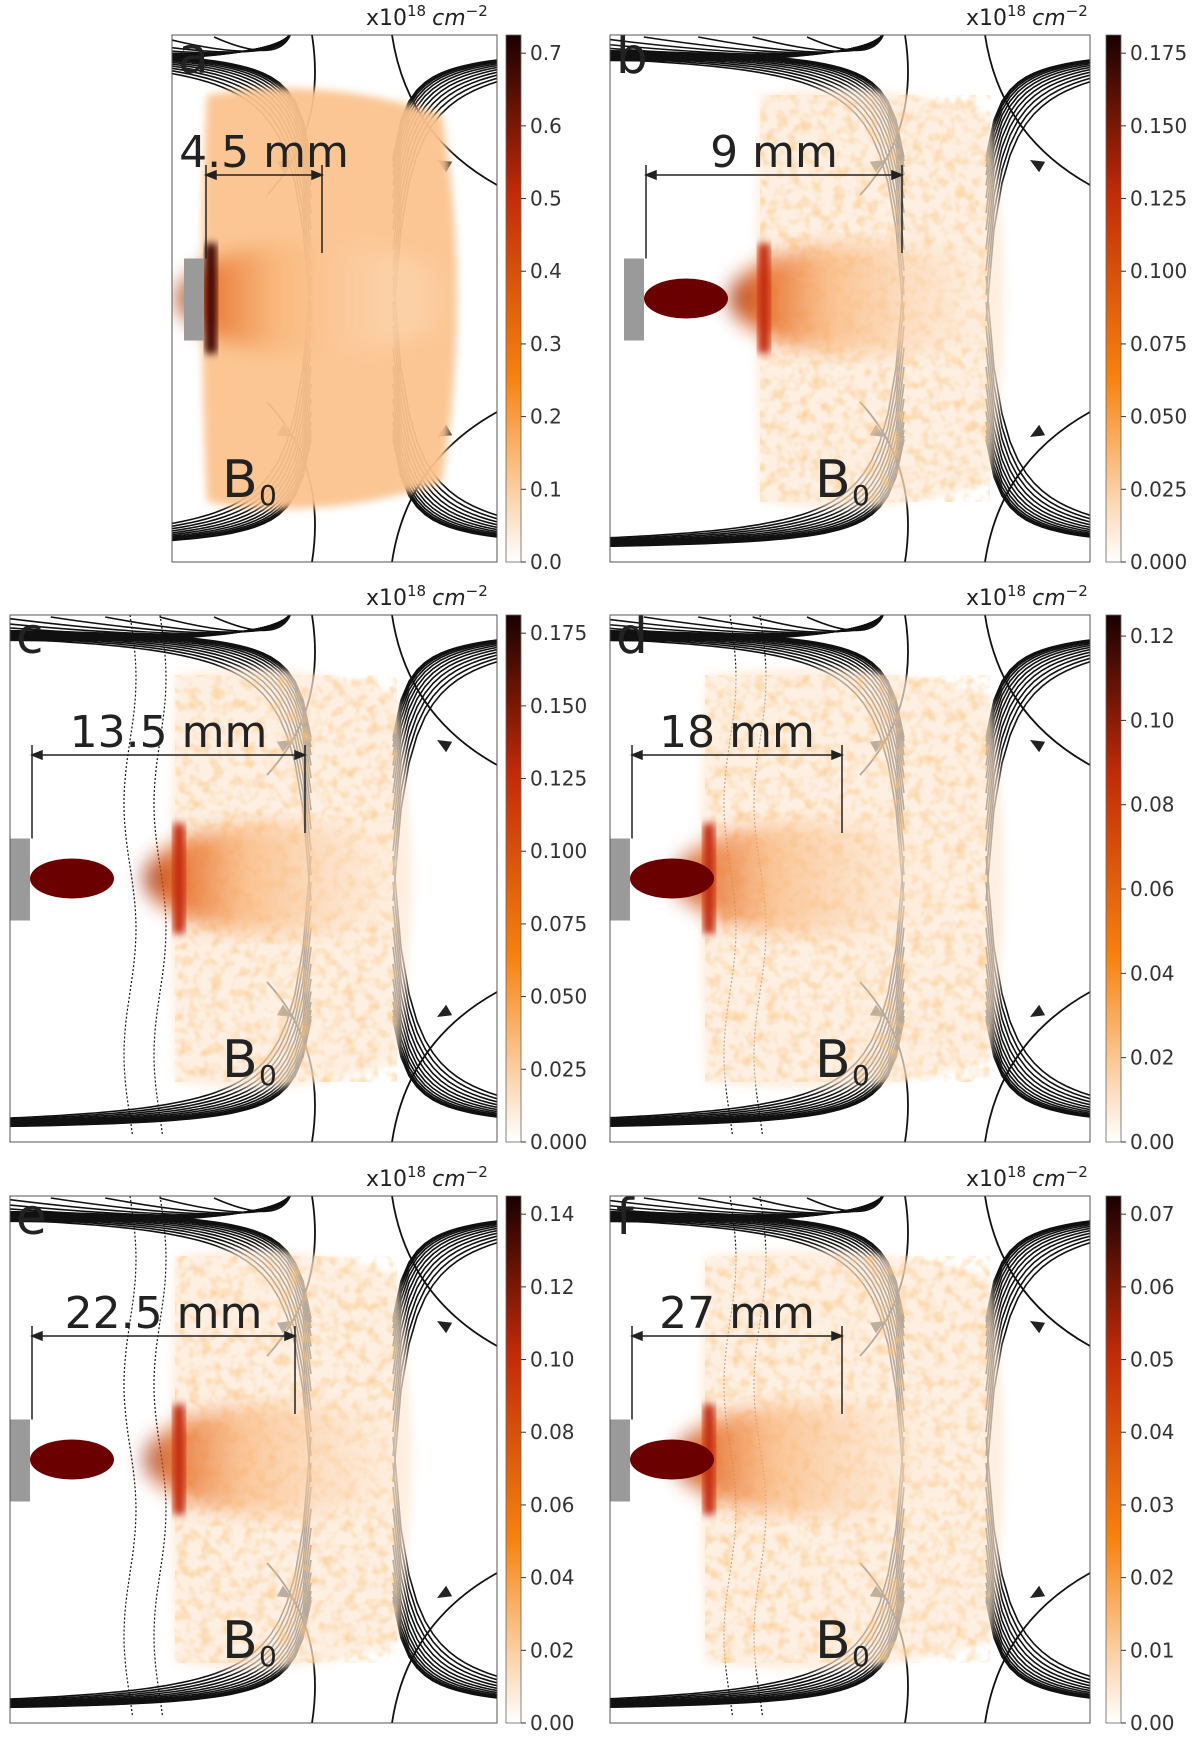 The image size is (1200, 1745). I want to click on distance-label: 18 mm, so click(737, 732).